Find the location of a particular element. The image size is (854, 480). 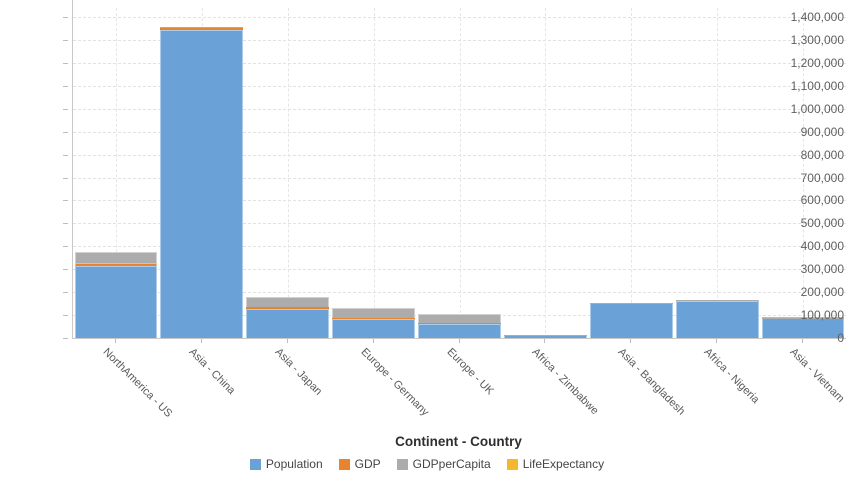

legend-item-label: Population is located at coordinates (294, 463).